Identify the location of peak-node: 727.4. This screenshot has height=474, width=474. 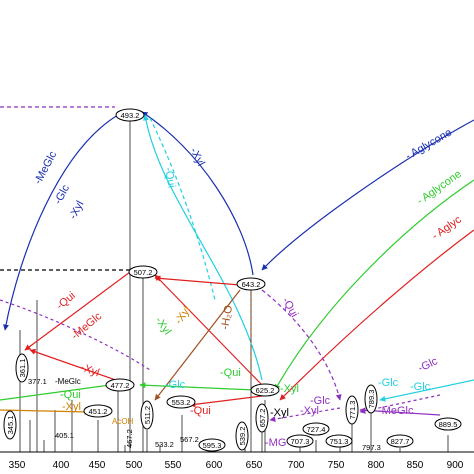
(316, 429).